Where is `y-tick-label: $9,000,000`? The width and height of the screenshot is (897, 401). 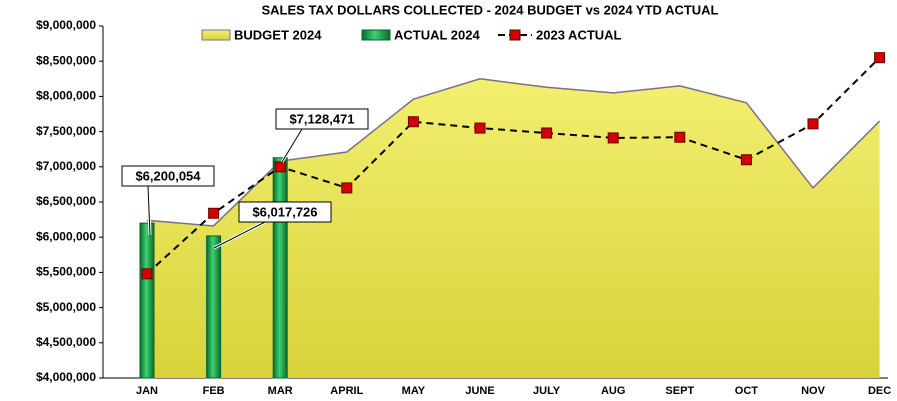 y-tick-label: $9,000,000 is located at coordinates (66, 25).